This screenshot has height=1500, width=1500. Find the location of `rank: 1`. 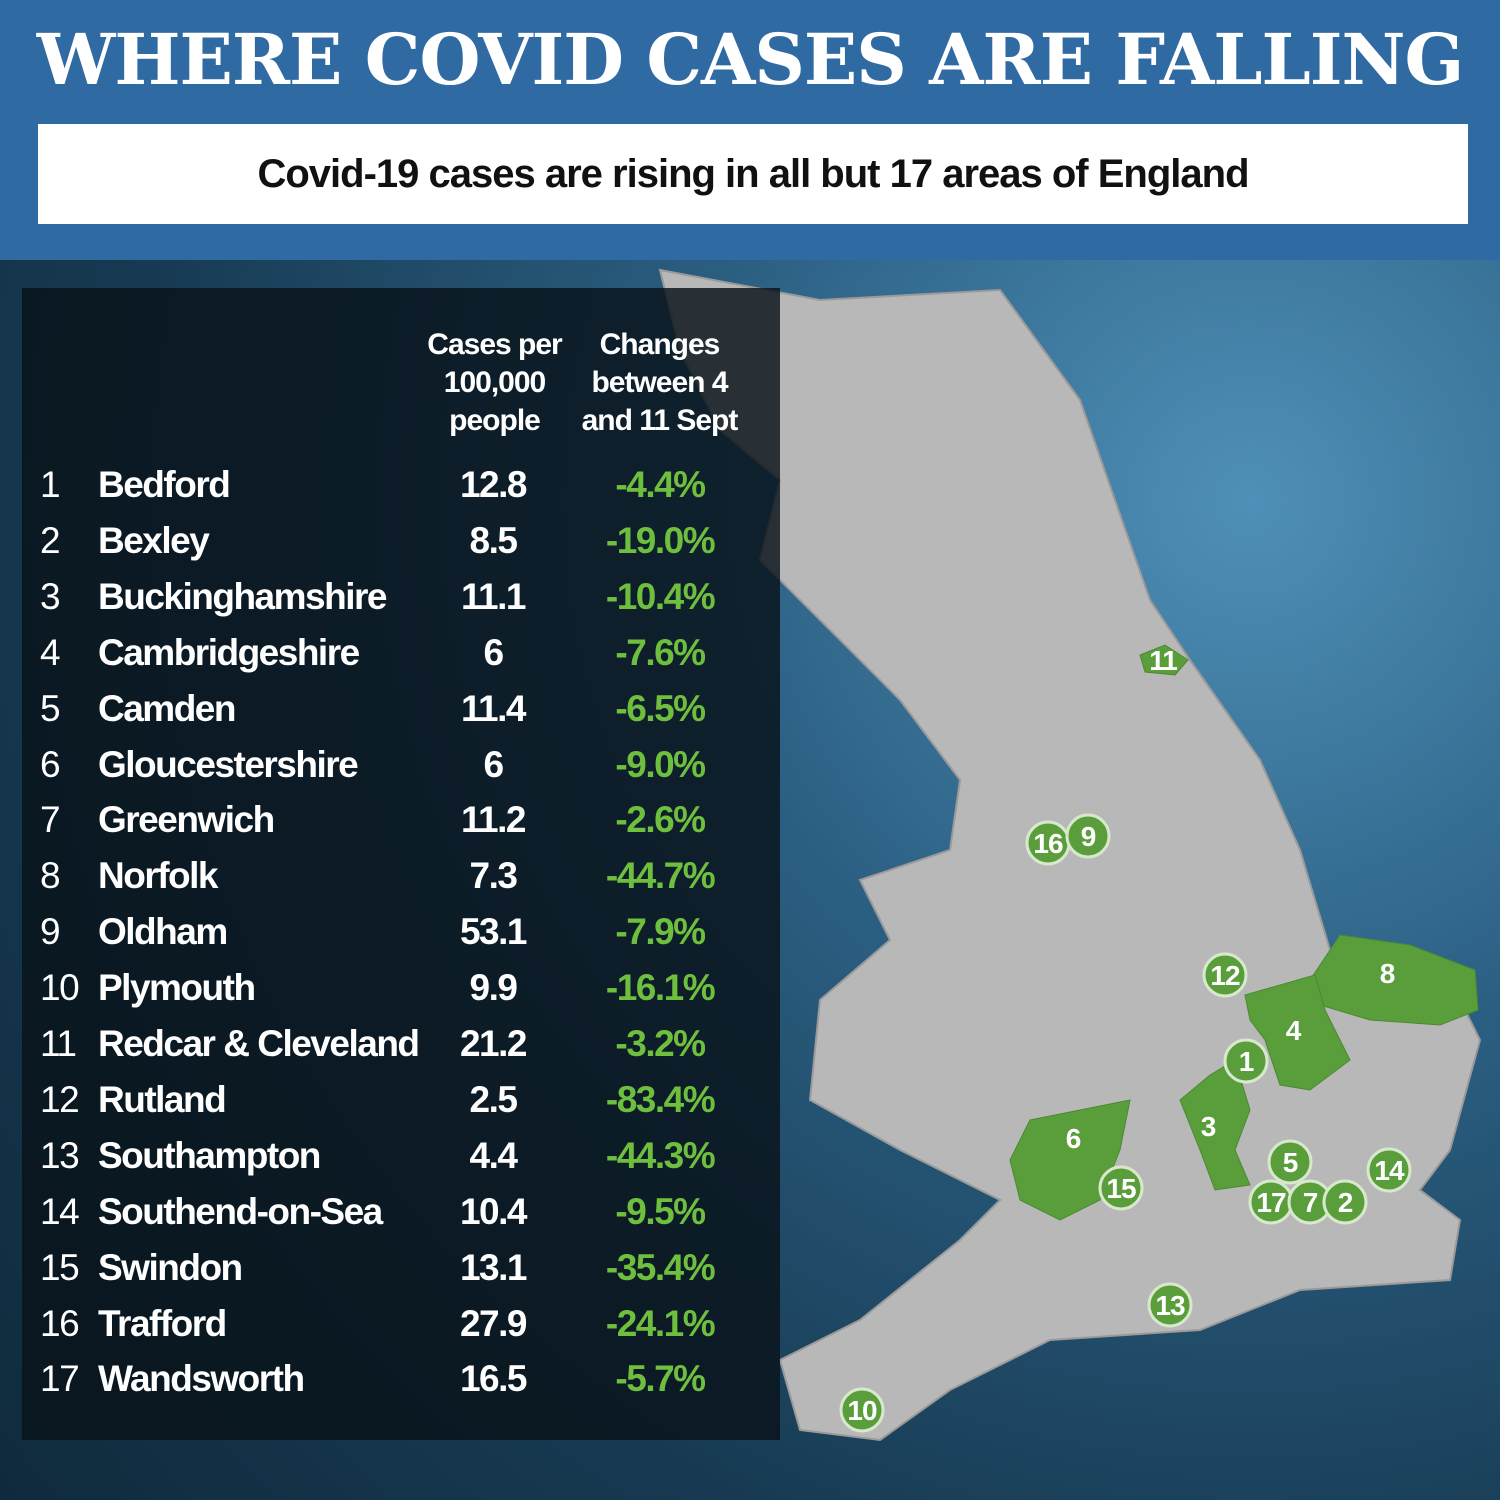

rank: 1 is located at coordinates (50, 484).